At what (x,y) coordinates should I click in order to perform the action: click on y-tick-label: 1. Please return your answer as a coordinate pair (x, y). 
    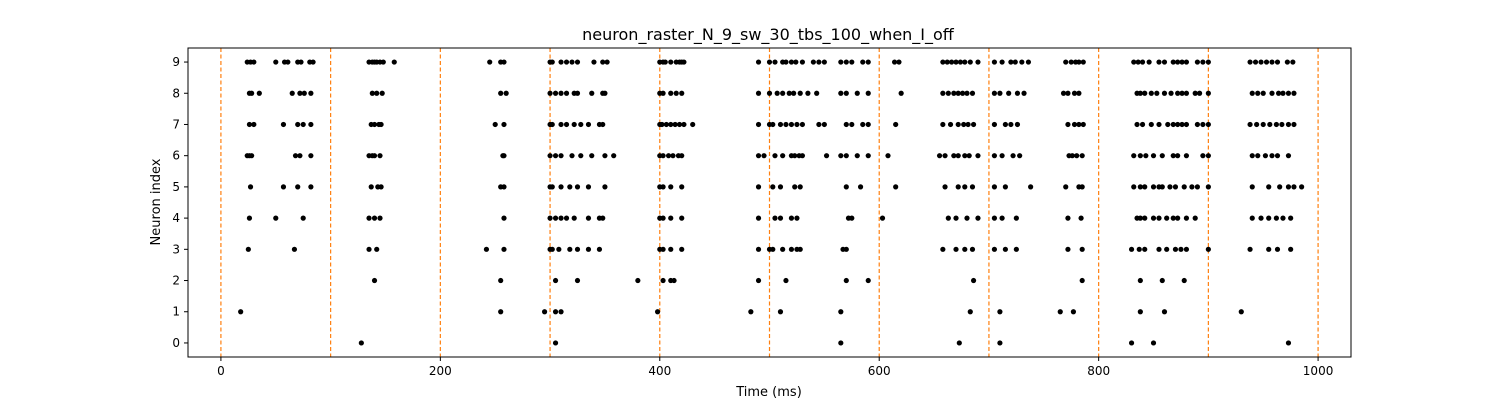
    Looking at the image, I should click on (176, 312).